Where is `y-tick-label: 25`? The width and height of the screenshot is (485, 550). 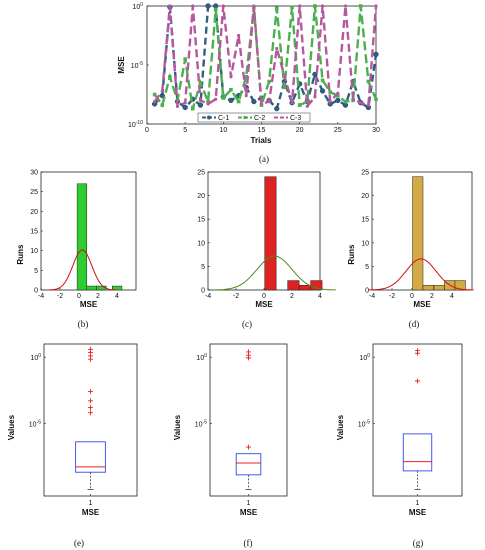 y-tick-label: 25 is located at coordinates (34, 192).